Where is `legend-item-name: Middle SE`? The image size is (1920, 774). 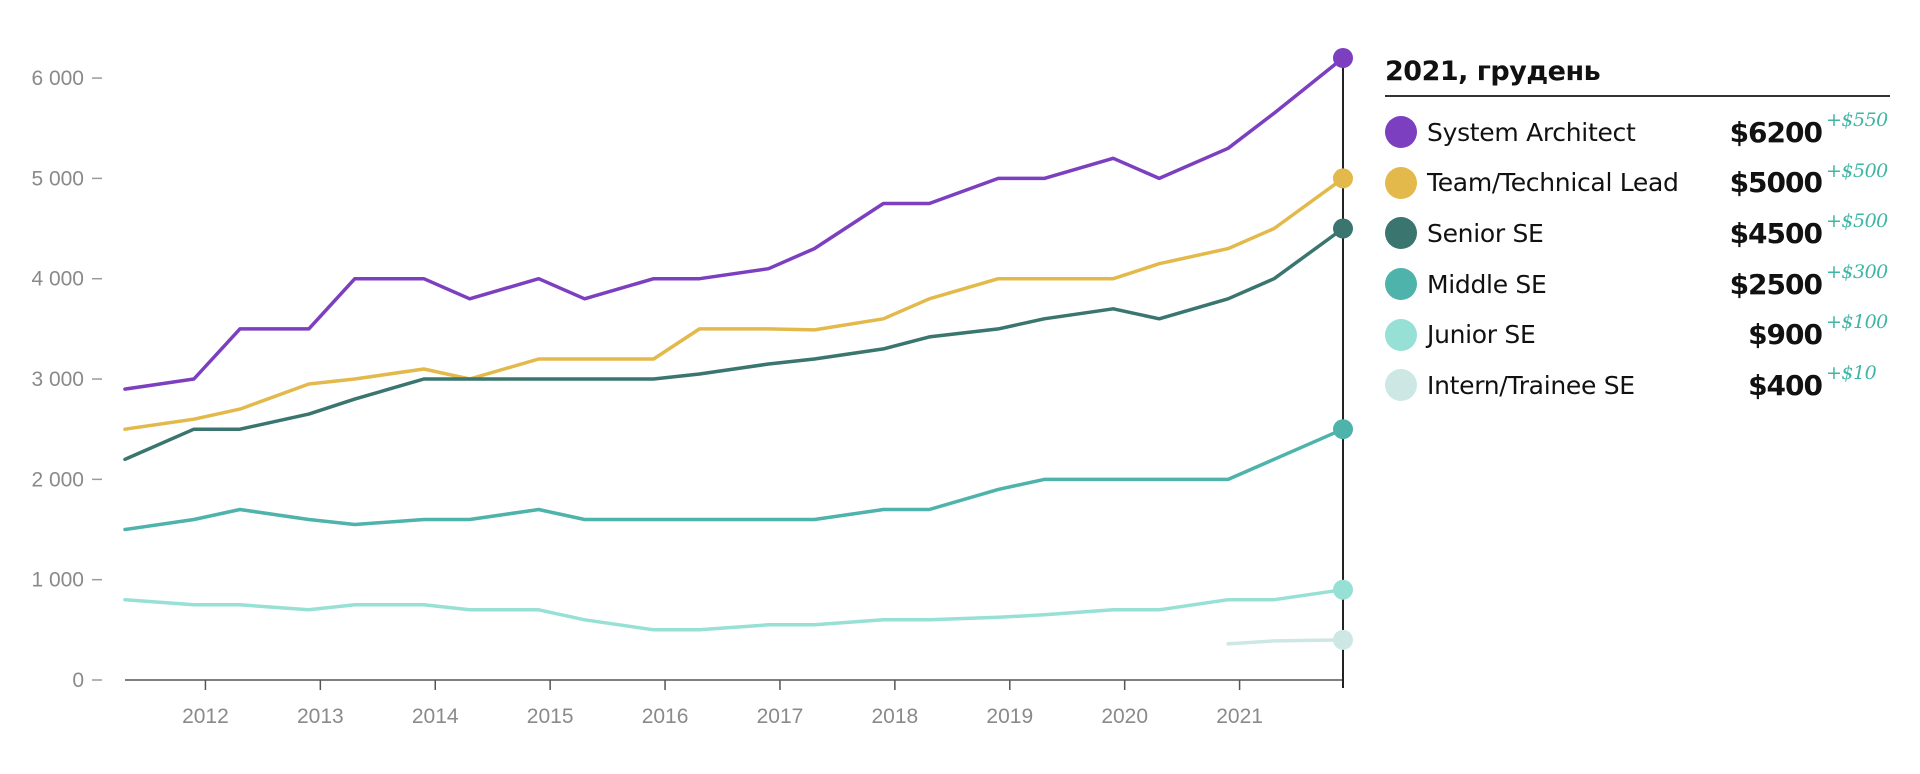 legend-item-name: Middle SE is located at coordinates (1487, 284).